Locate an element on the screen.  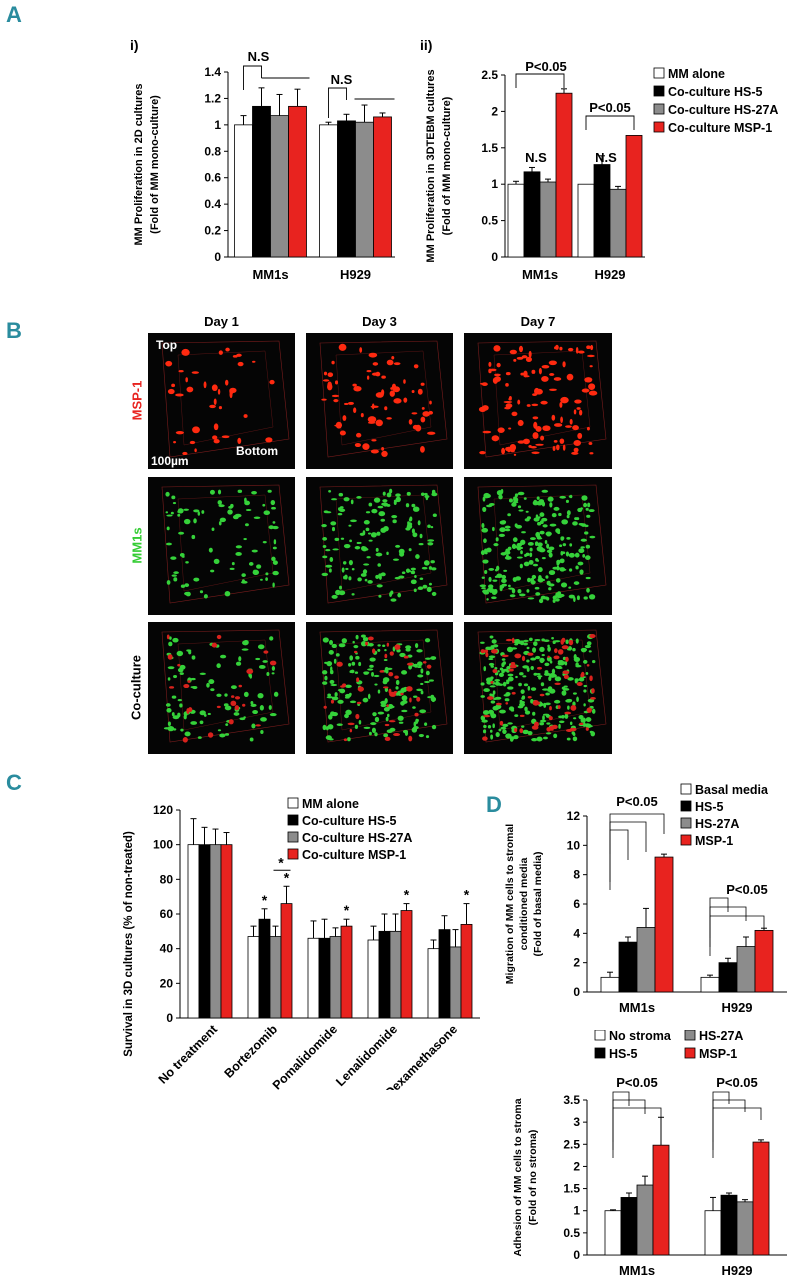
legend-swatch is located at coordinates (293, 803).